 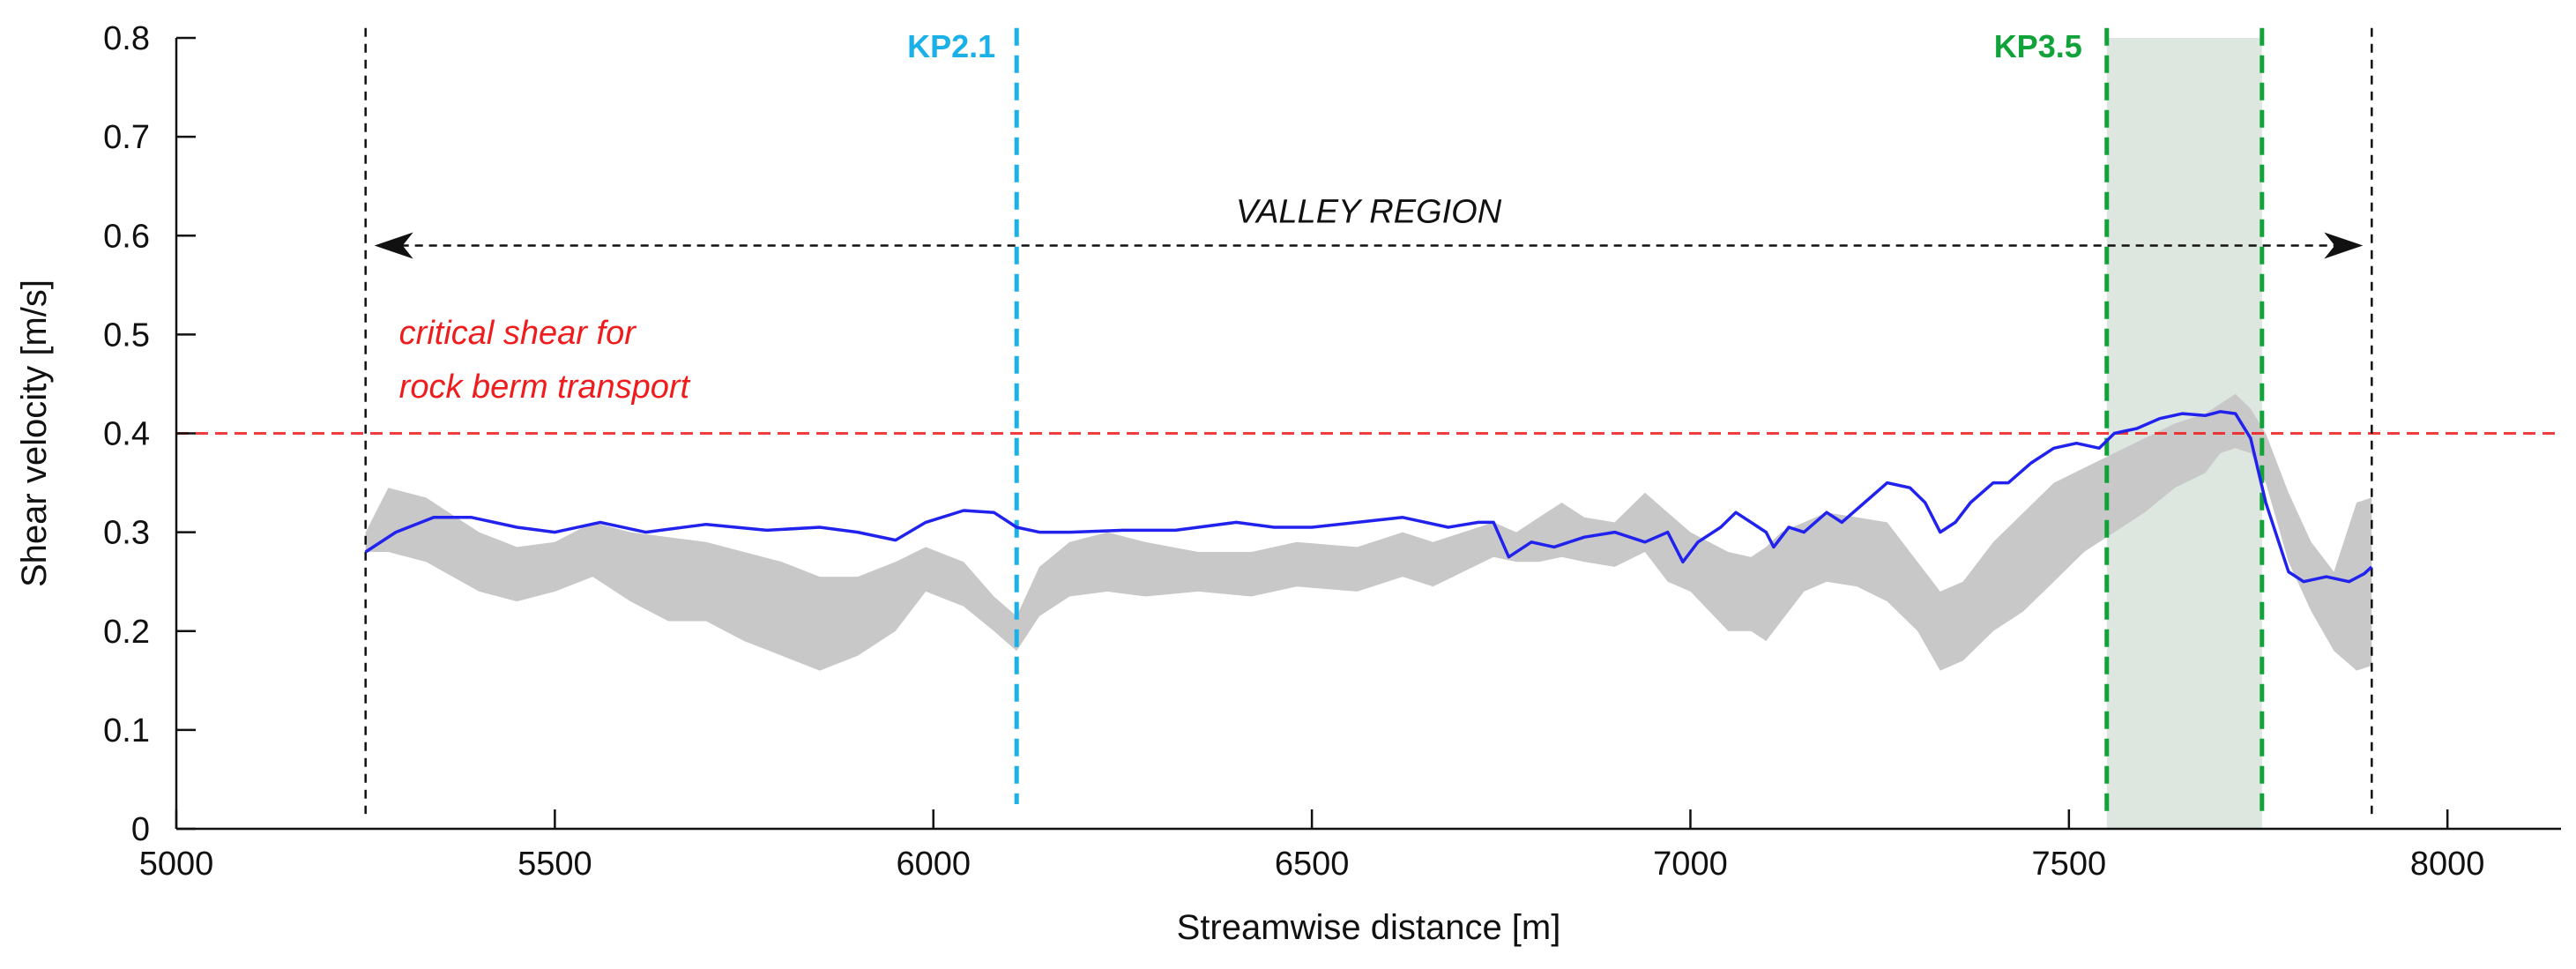 What do you see at coordinates (554, 864) in the screenshot?
I see `x-tick-label: 5500` at bounding box center [554, 864].